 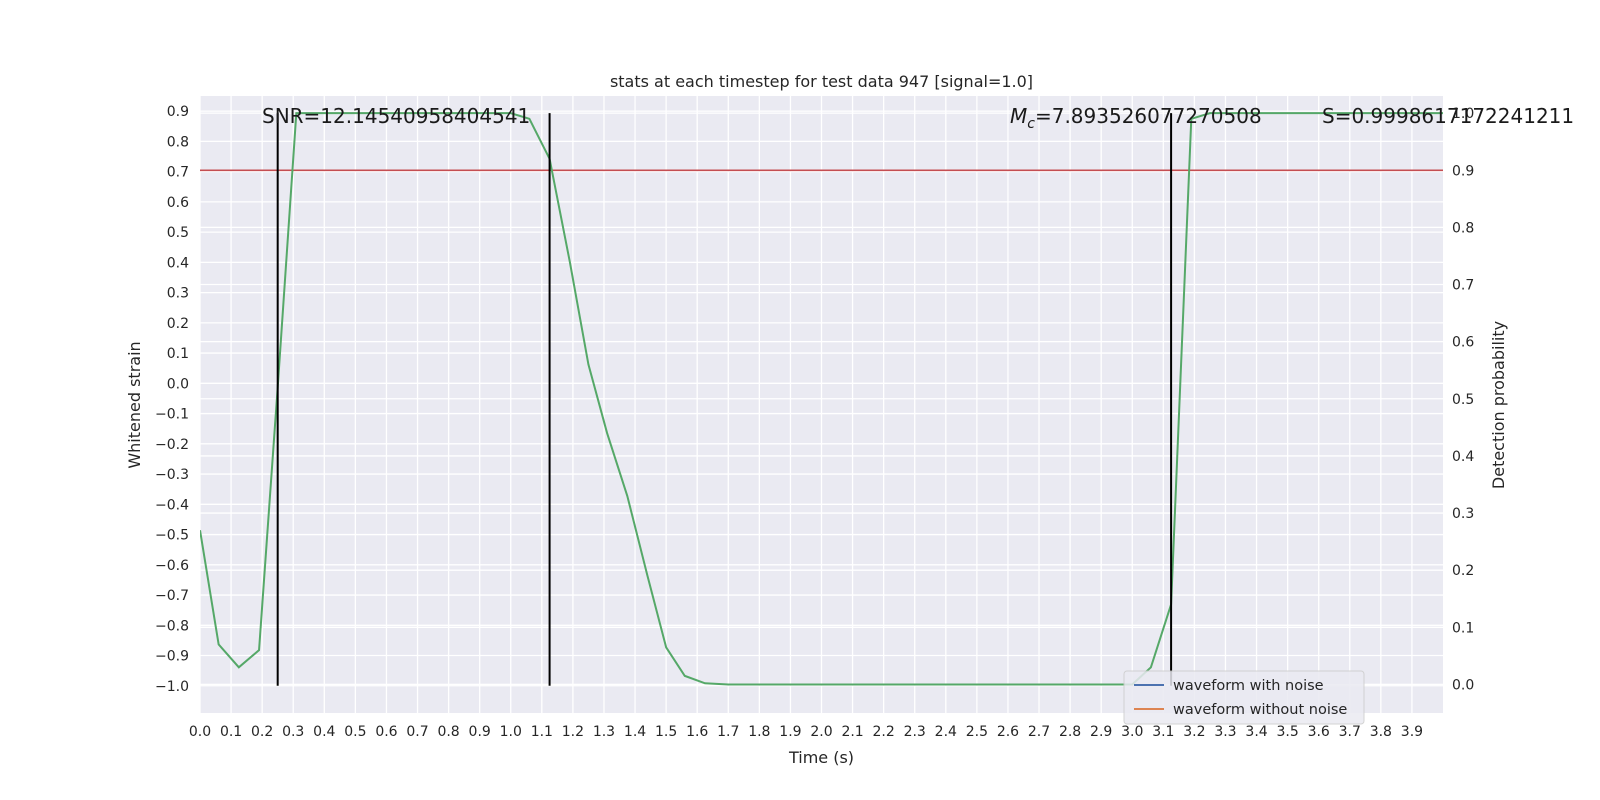 What do you see at coordinates (790, 732) in the screenshot?
I see `x-tick-label: 1.9` at bounding box center [790, 732].